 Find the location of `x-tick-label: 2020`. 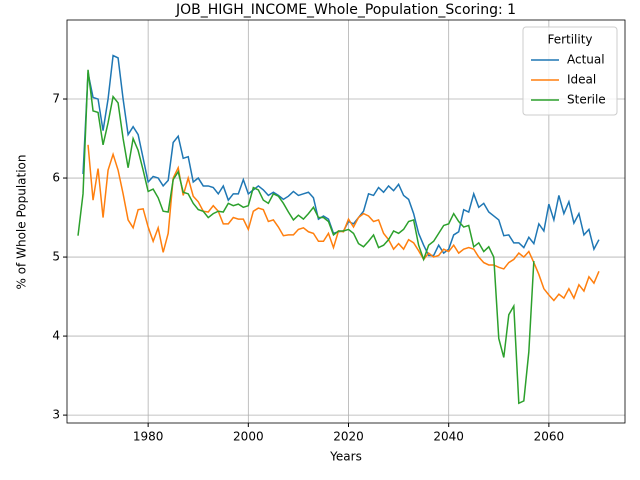

x-tick-label: 2020 is located at coordinates (348, 437).